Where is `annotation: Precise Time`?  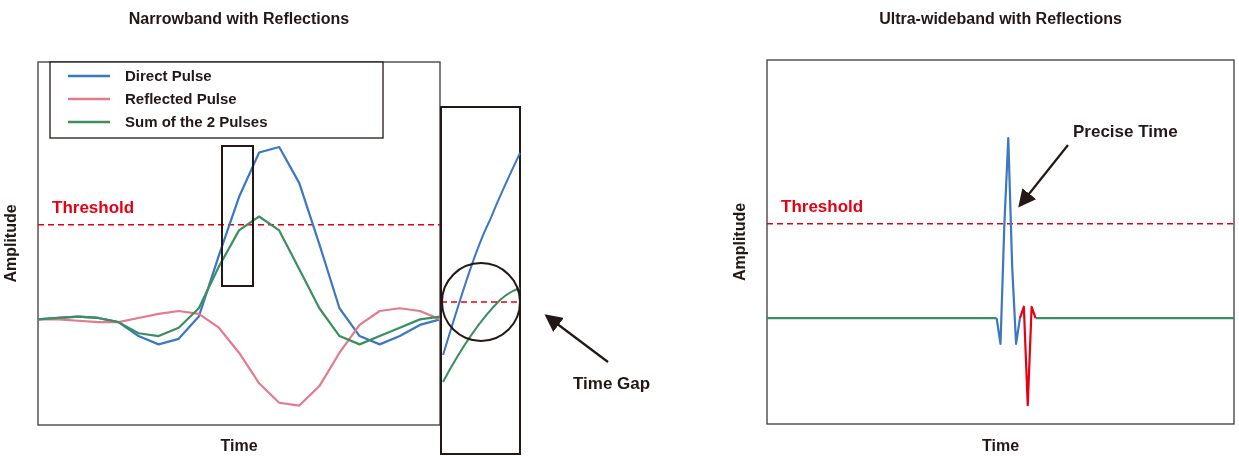
annotation: Precise Time is located at coordinates (1125, 131).